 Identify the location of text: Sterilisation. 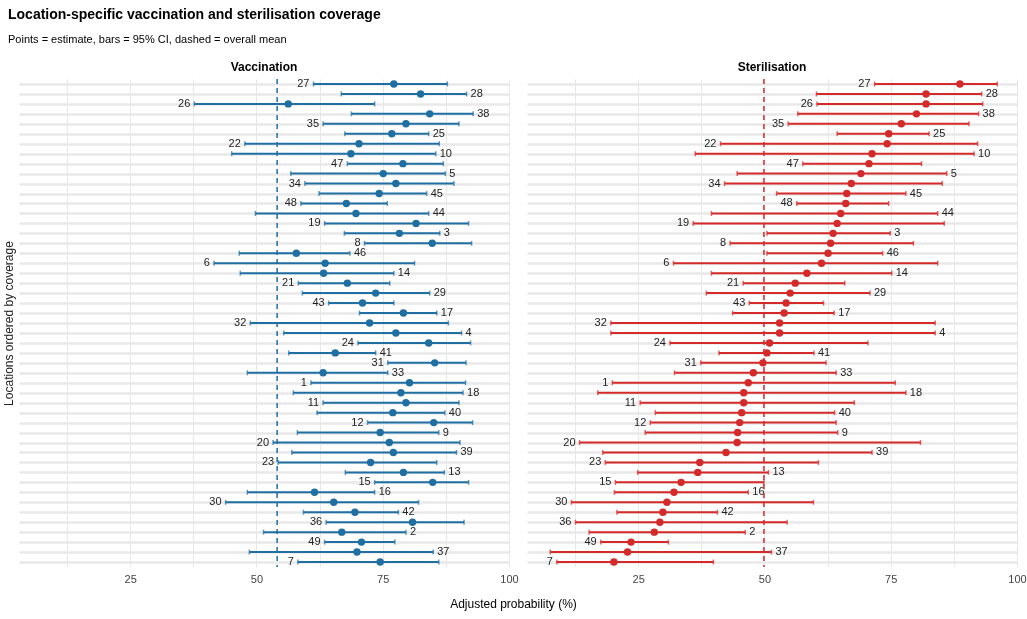
(772, 66).